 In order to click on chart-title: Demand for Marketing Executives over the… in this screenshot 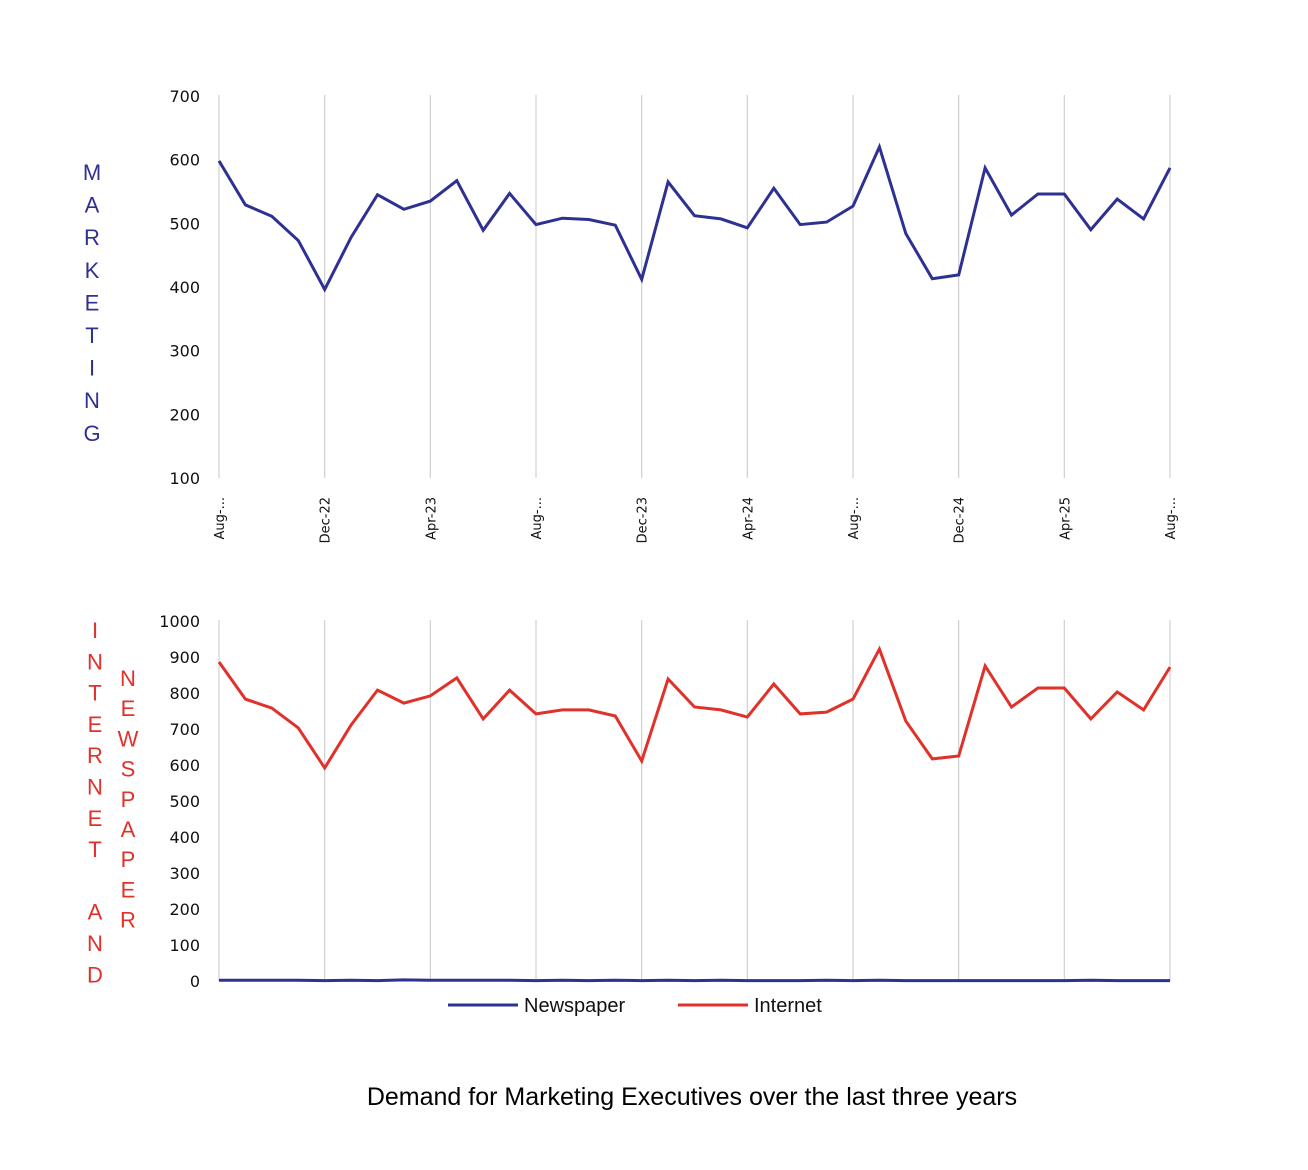, I will do `click(692, 1097)`.